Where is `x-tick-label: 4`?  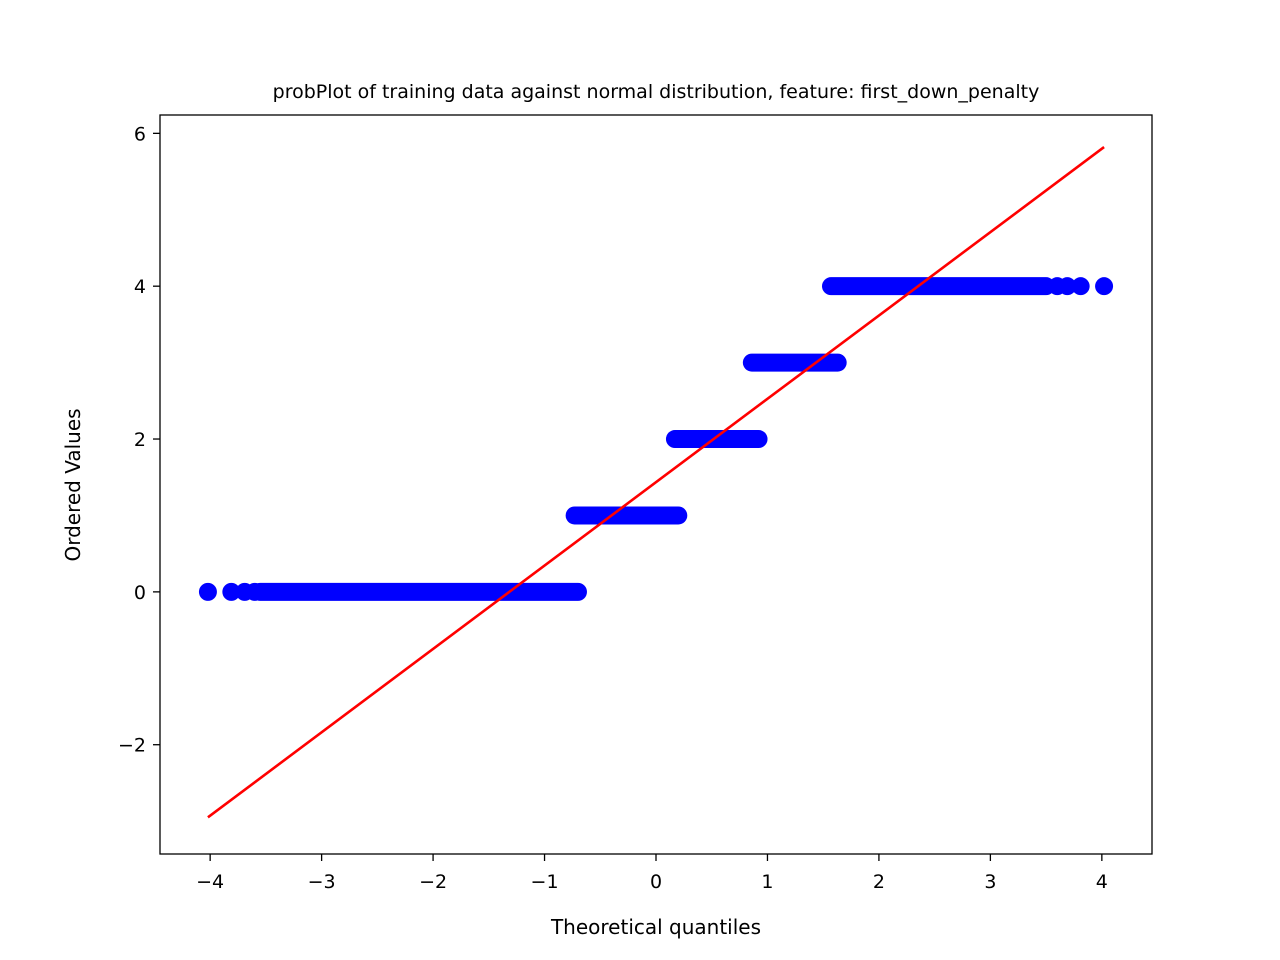 x-tick-label: 4 is located at coordinates (1102, 882).